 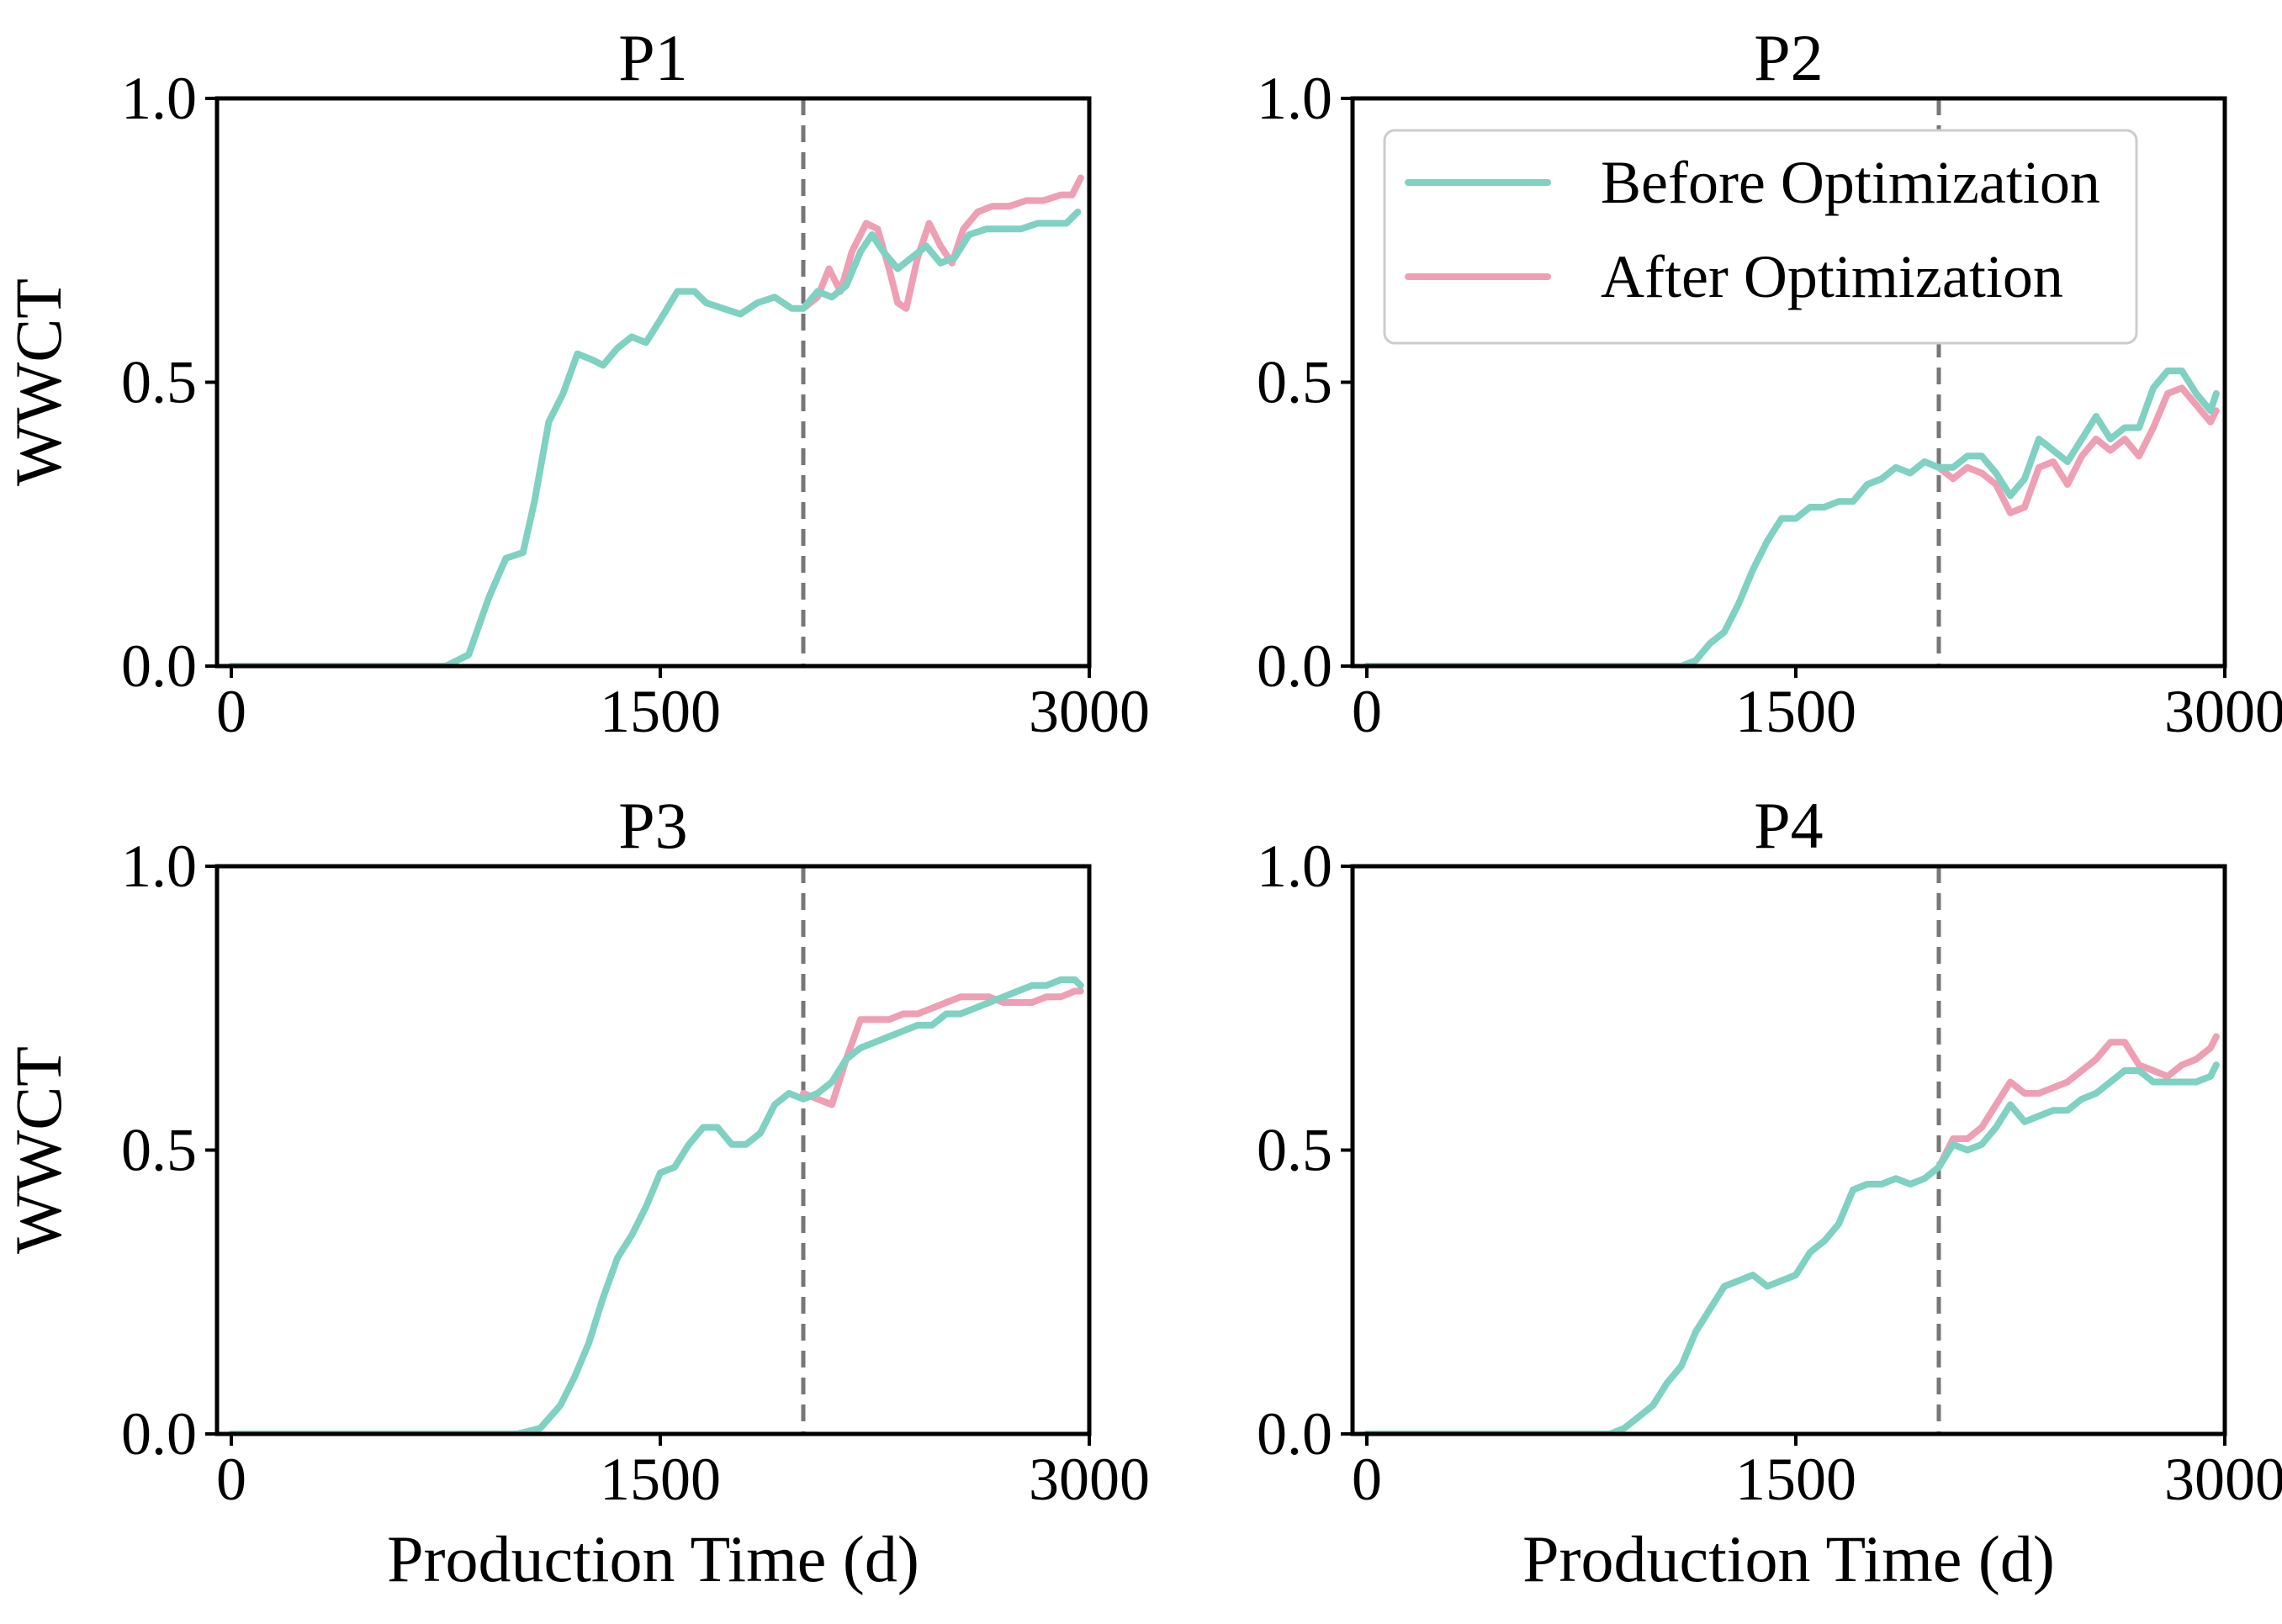 What do you see at coordinates (1850, 182) in the screenshot?
I see `legend-label-before: Before Optimization` at bounding box center [1850, 182].